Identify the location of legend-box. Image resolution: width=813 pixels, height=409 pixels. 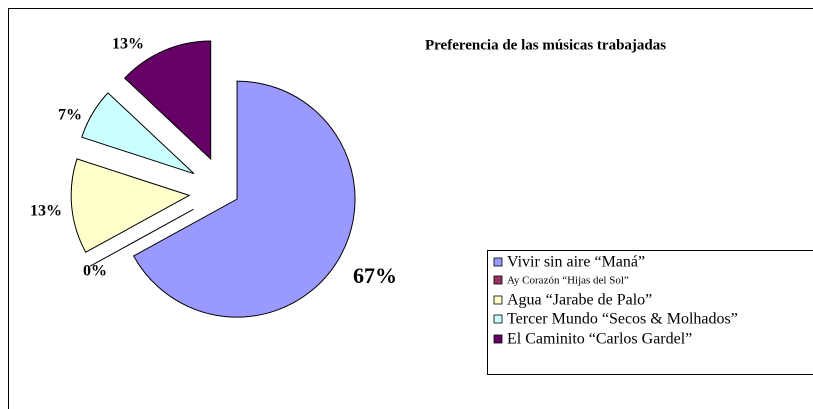
(650, 312).